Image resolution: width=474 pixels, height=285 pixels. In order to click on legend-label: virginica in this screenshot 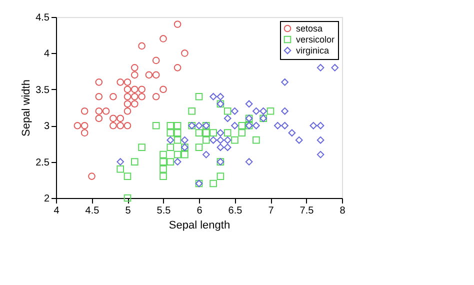, I will do `click(313, 51)`.